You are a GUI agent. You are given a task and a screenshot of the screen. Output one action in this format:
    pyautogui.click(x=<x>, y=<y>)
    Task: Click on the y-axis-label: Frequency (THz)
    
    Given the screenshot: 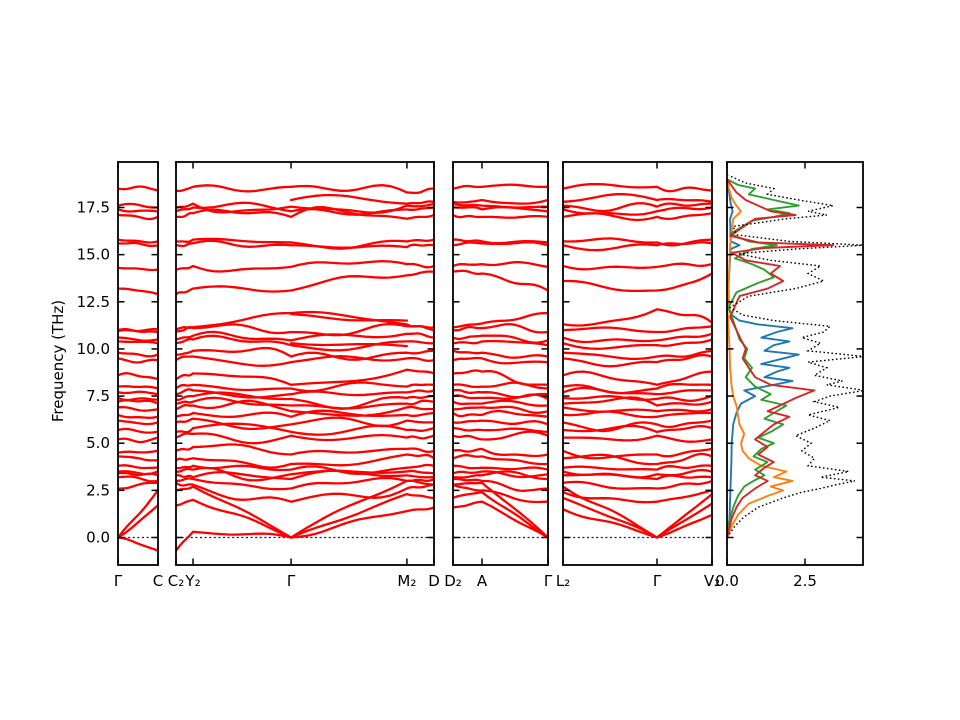 What is the action you would take?
    pyautogui.click(x=58, y=361)
    